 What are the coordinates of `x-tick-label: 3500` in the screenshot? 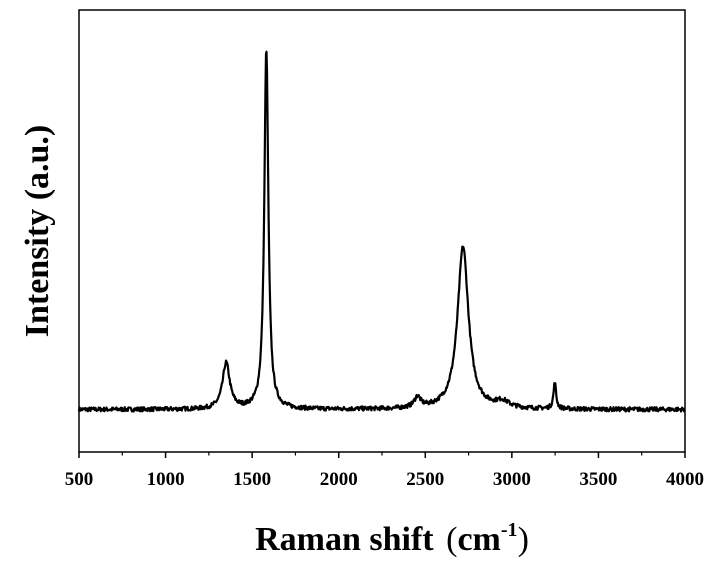 It's located at (598, 479).